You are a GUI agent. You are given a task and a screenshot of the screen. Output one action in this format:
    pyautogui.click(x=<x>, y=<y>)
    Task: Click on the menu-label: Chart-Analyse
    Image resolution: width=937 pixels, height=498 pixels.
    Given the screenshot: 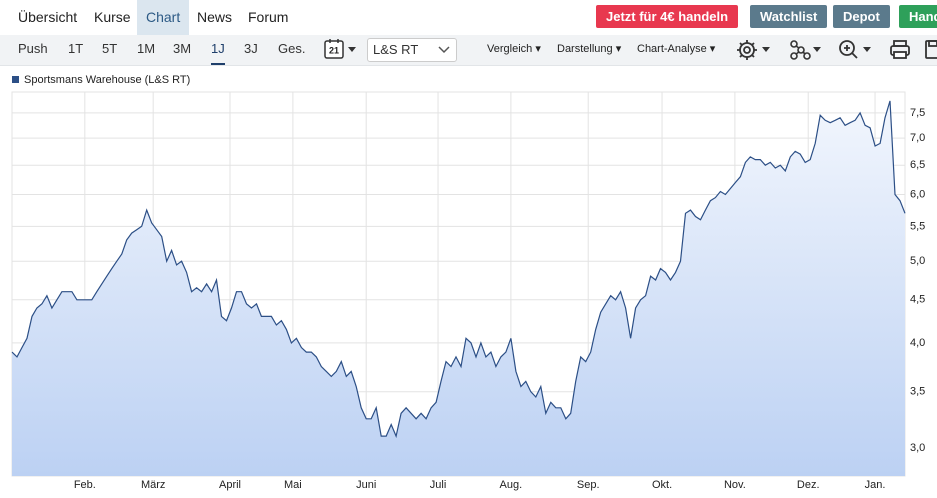 What is the action you would take?
    pyautogui.click(x=672, y=49)
    